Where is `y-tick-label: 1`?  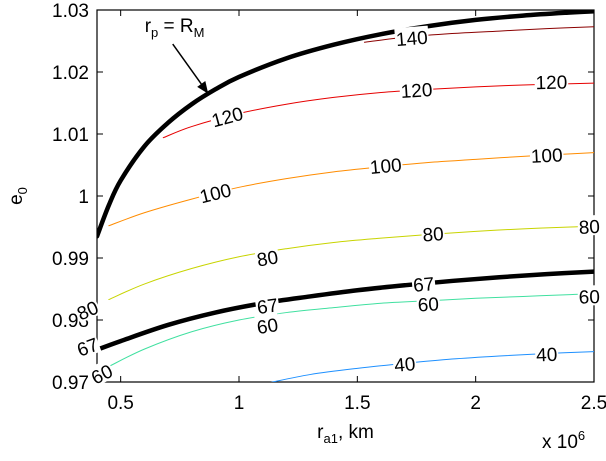
y-tick-label: 1 is located at coordinates (83, 197).